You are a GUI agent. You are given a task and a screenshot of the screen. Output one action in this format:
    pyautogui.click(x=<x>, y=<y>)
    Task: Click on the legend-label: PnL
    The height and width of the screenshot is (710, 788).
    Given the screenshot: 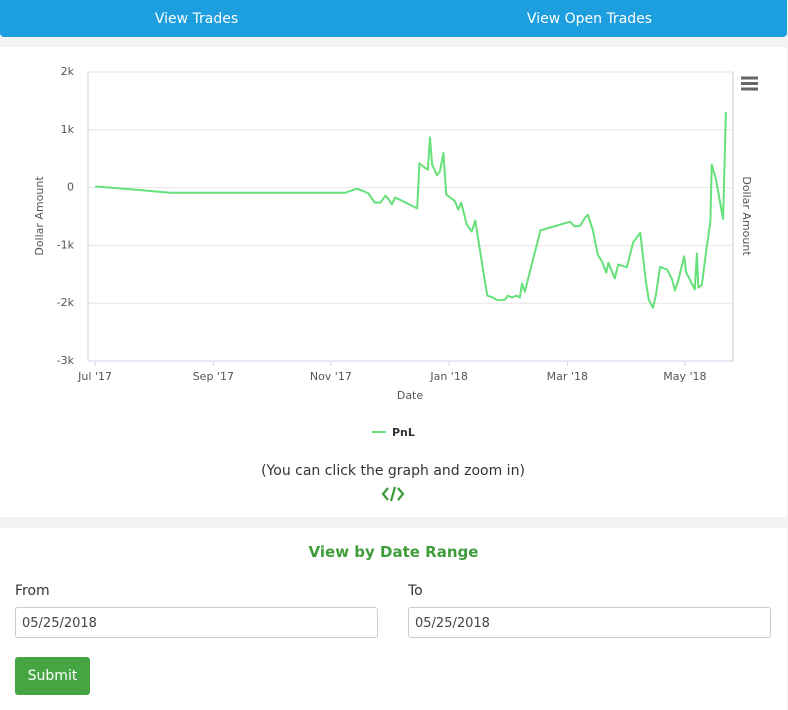 What is the action you would take?
    pyautogui.click(x=403, y=432)
    